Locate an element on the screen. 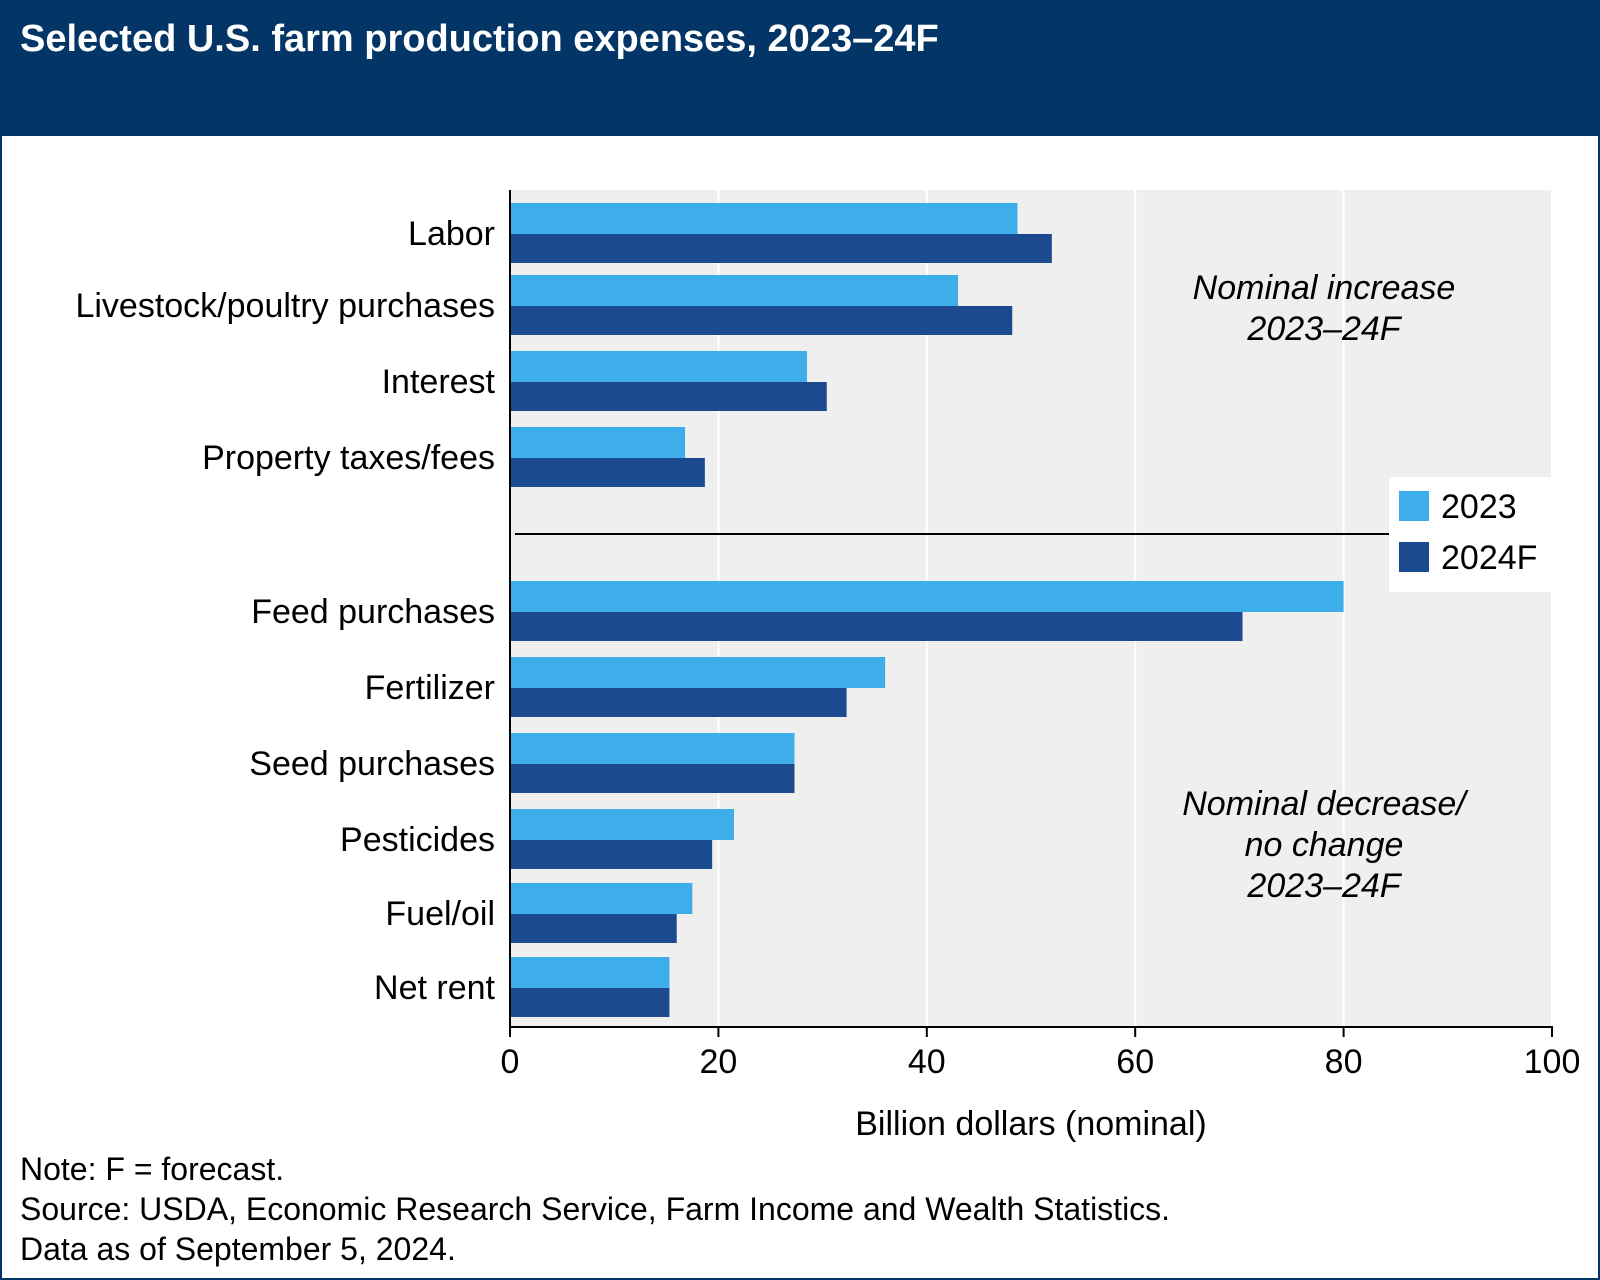 This screenshot has width=1600, height=1280. legend-swatch-2024f is located at coordinates (1414, 557).